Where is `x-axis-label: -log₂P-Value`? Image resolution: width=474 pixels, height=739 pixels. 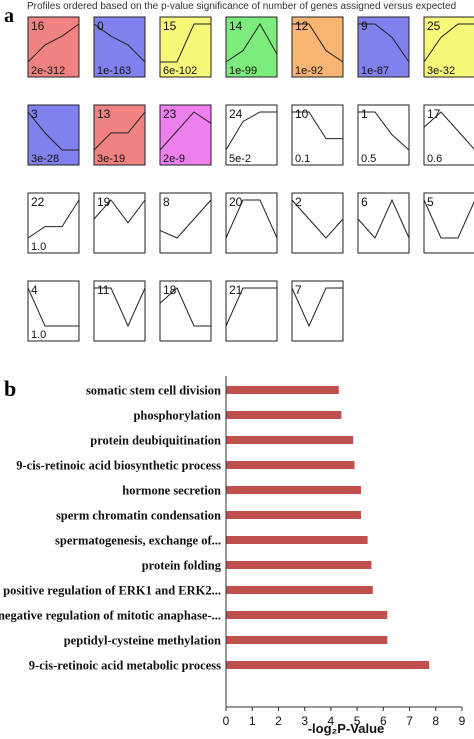 x-axis-label: -log₂P-Value is located at coordinates (346, 728).